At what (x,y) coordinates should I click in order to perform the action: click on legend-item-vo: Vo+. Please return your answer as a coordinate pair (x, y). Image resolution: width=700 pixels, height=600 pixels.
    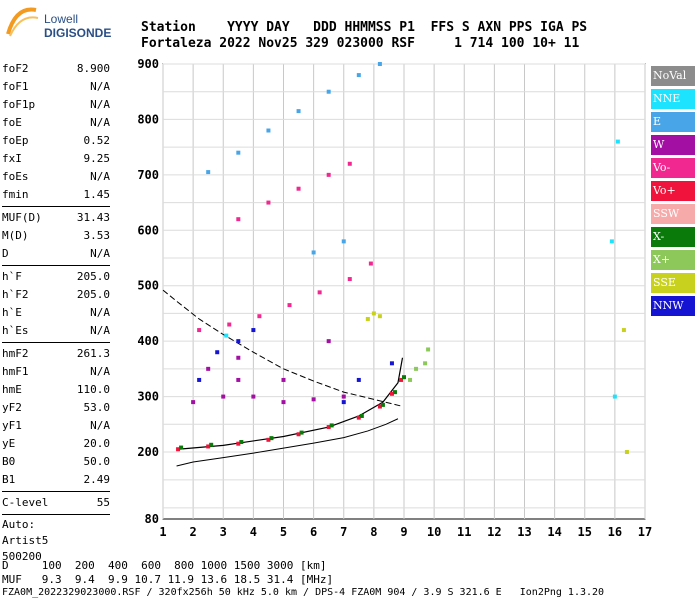
    Looking at the image, I should click on (673, 191).